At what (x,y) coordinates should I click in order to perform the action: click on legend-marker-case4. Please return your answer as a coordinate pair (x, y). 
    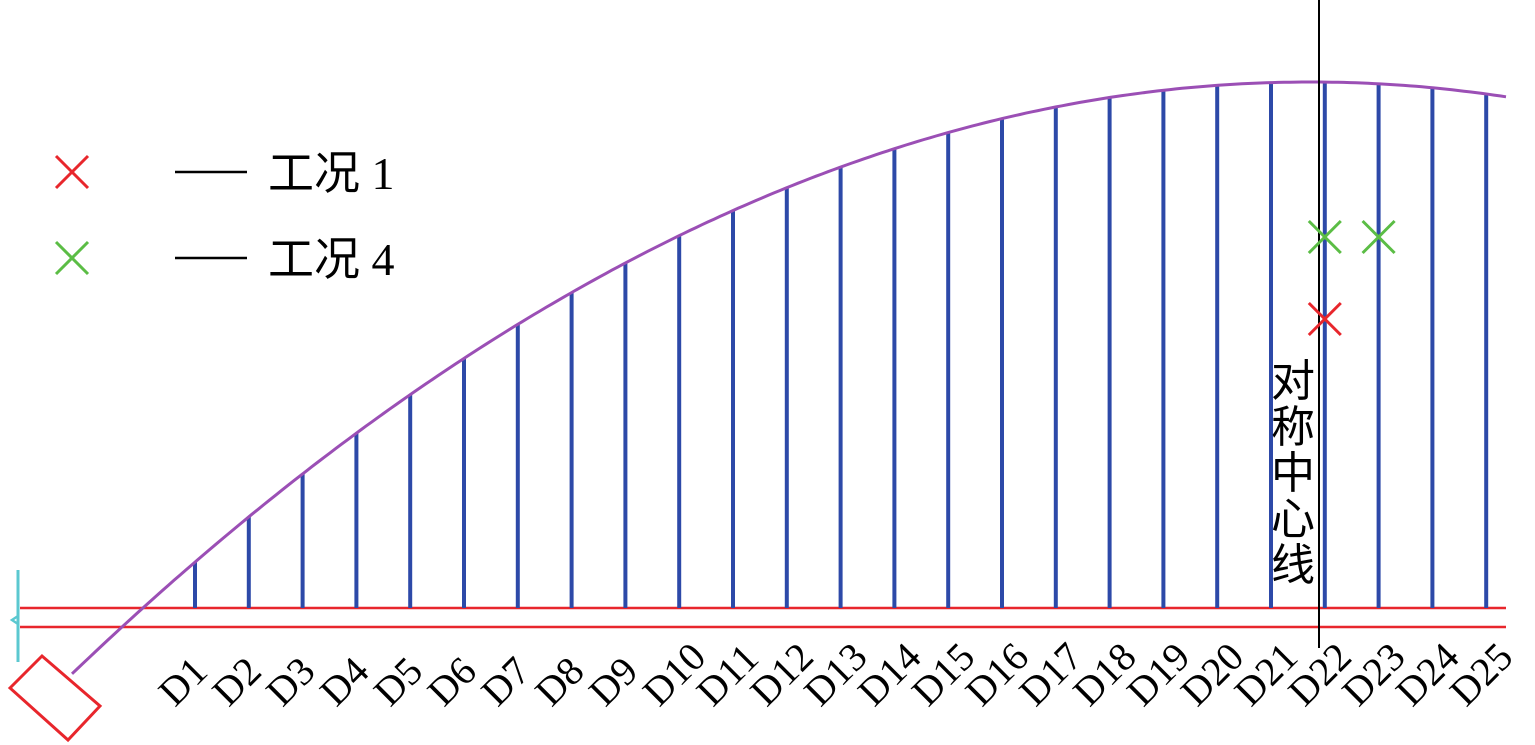
    Looking at the image, I should click on (72, 258).